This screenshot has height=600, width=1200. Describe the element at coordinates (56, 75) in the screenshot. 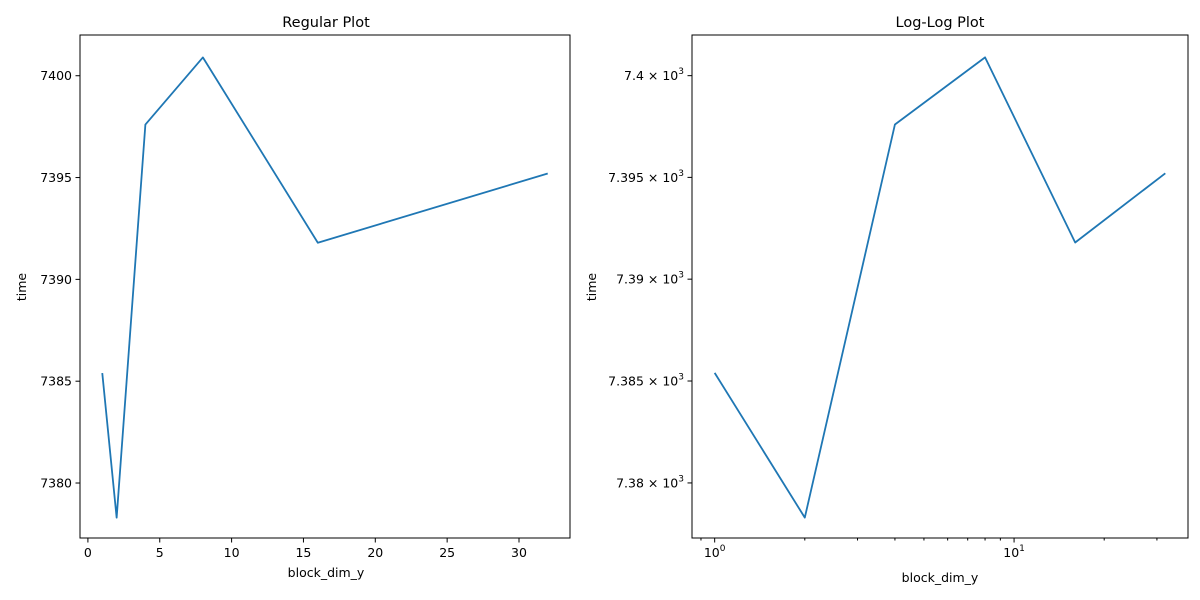

I see `regular-plot-y-tick-label: 7400` at that location.